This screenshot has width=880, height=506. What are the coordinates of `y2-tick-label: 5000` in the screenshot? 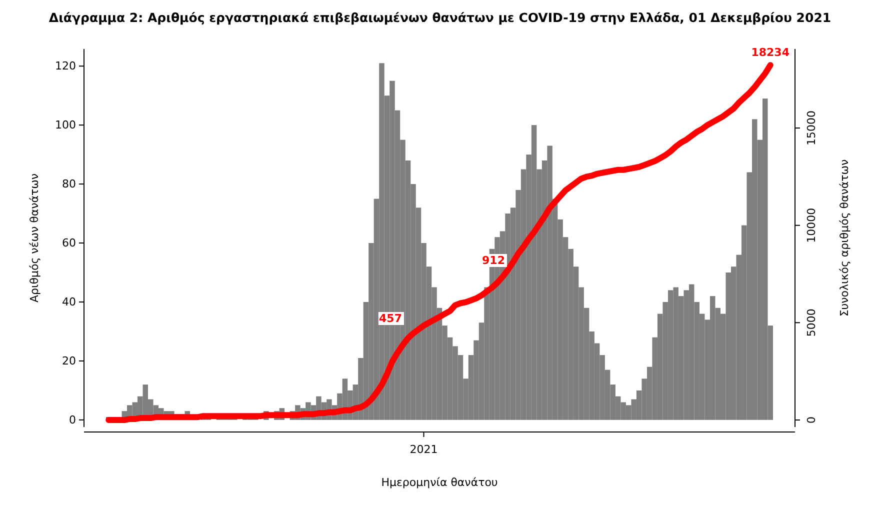 It's located at (811, 322).